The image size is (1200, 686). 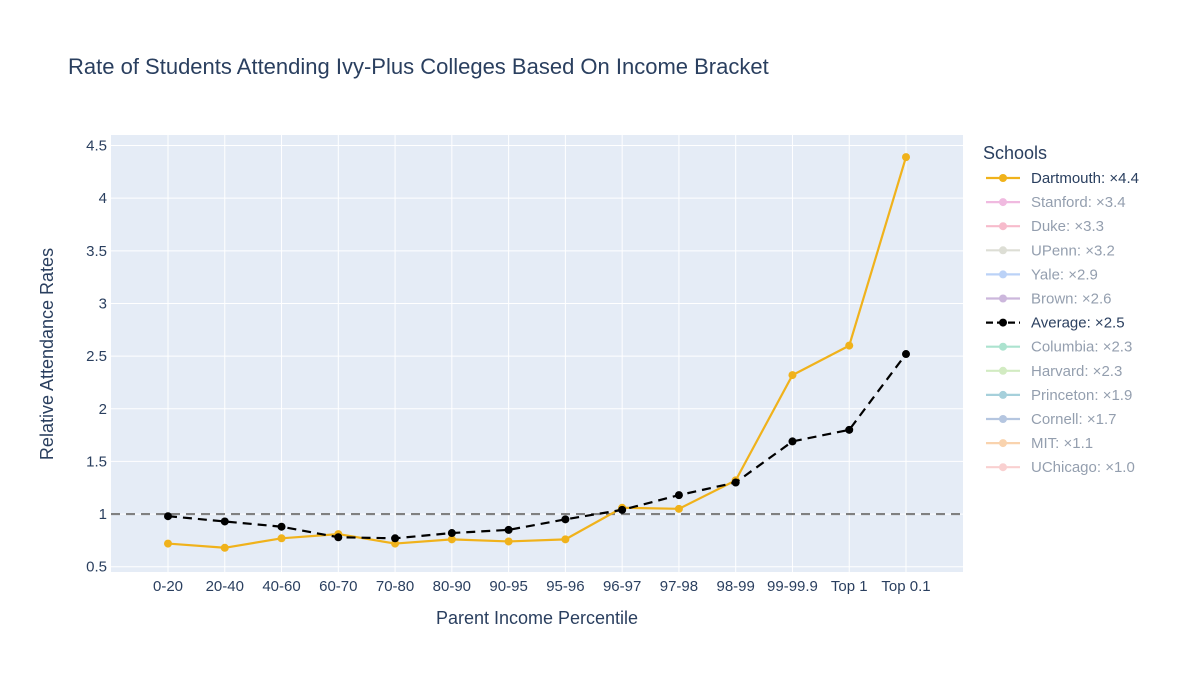 I want to click on x-tick-label: Top 1, so click(x=849, y=586).